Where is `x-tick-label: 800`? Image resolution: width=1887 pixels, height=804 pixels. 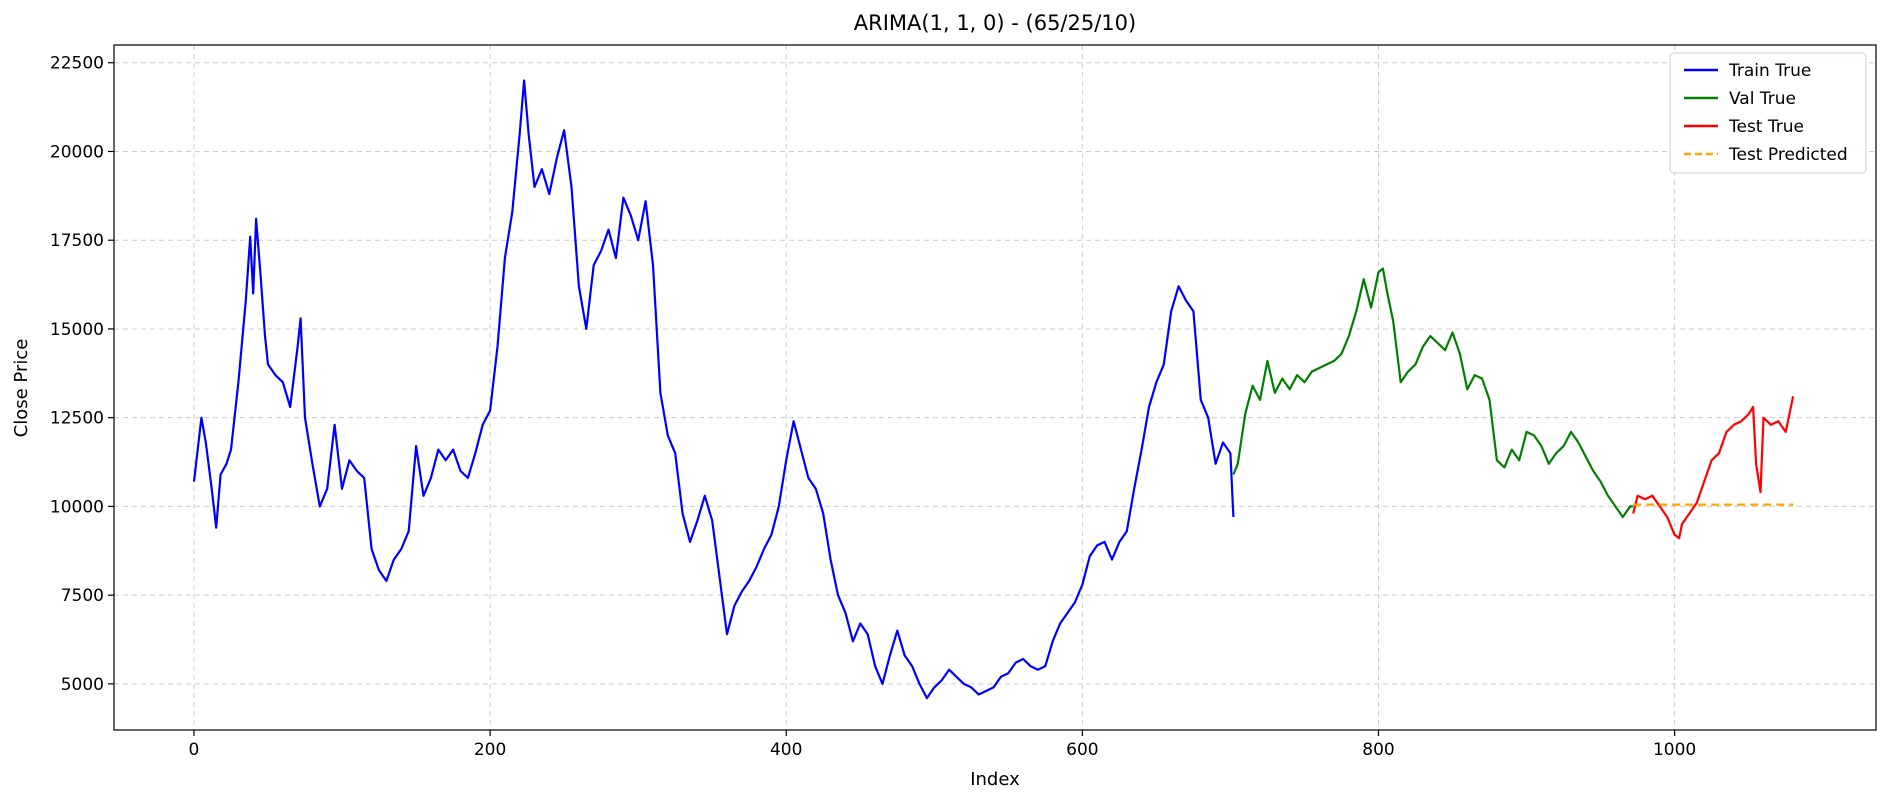 x-tick-label: 800 is located at coordinates (1378, 750).